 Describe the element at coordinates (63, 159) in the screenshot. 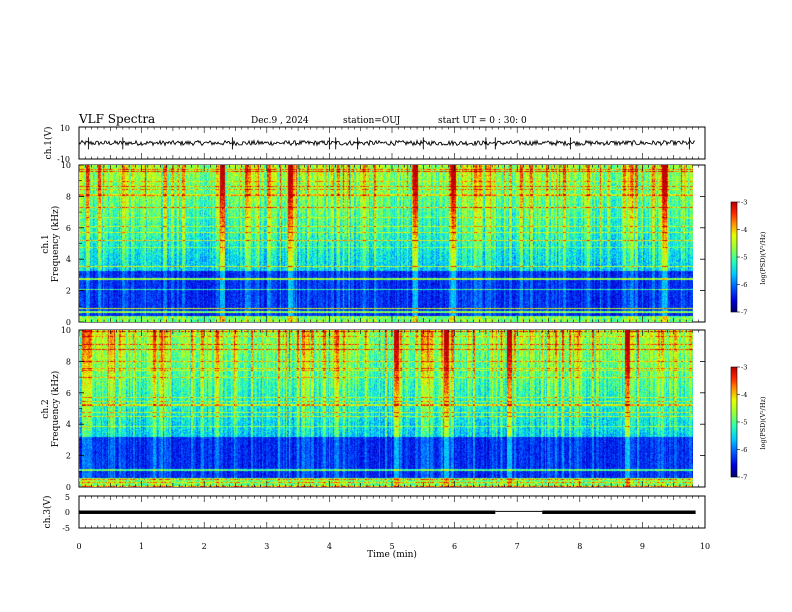

I see `ch1-ytick-bottom: -10` at that location.